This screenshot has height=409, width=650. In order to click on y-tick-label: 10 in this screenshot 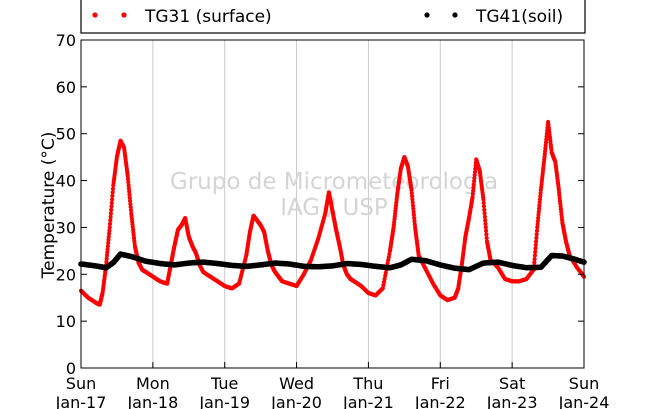, I will do `click(66, 321)`.